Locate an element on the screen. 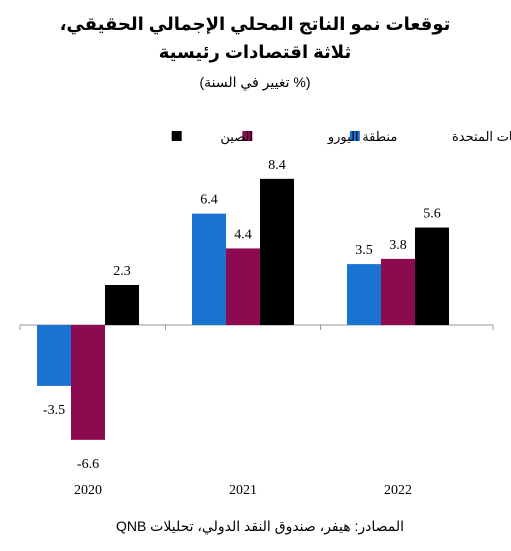  legend-label-2: الصين is located at coordinates (236, 137).